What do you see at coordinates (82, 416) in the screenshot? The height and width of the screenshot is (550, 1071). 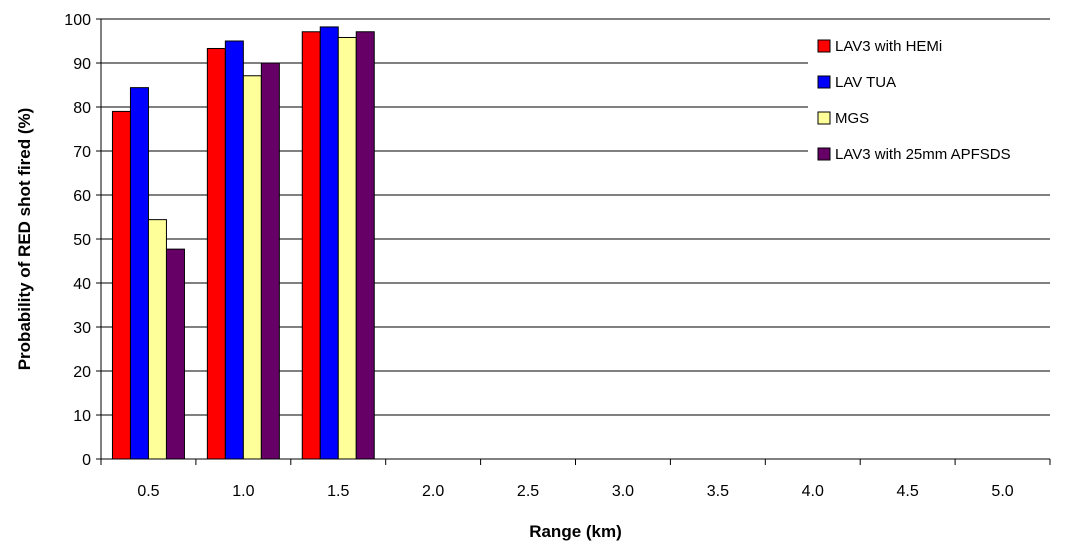 I see `y-tick-label: 10` at bounding box center [82, 416].